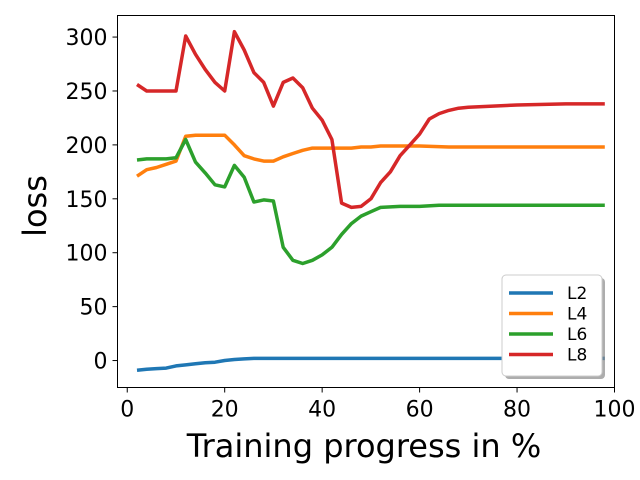 The image size is (640, 480). What do you see at coordinates (552, 325) in the screenshot?
I see `legend-box` at bounding box center [552, 325].